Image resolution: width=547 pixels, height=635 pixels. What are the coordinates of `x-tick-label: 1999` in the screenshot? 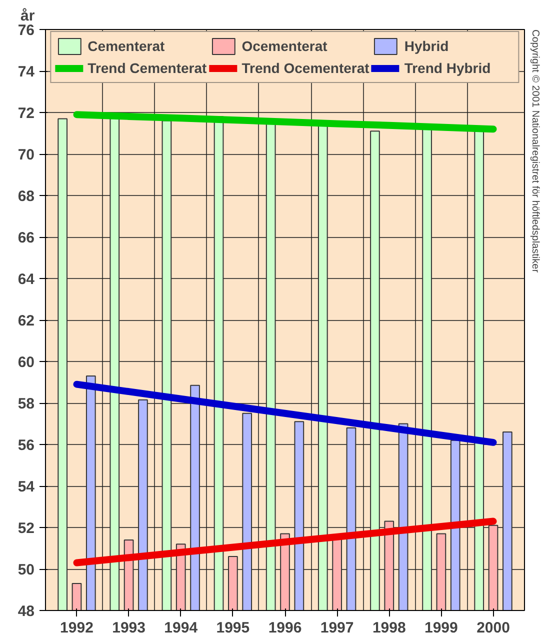 It's located at (441, 627).